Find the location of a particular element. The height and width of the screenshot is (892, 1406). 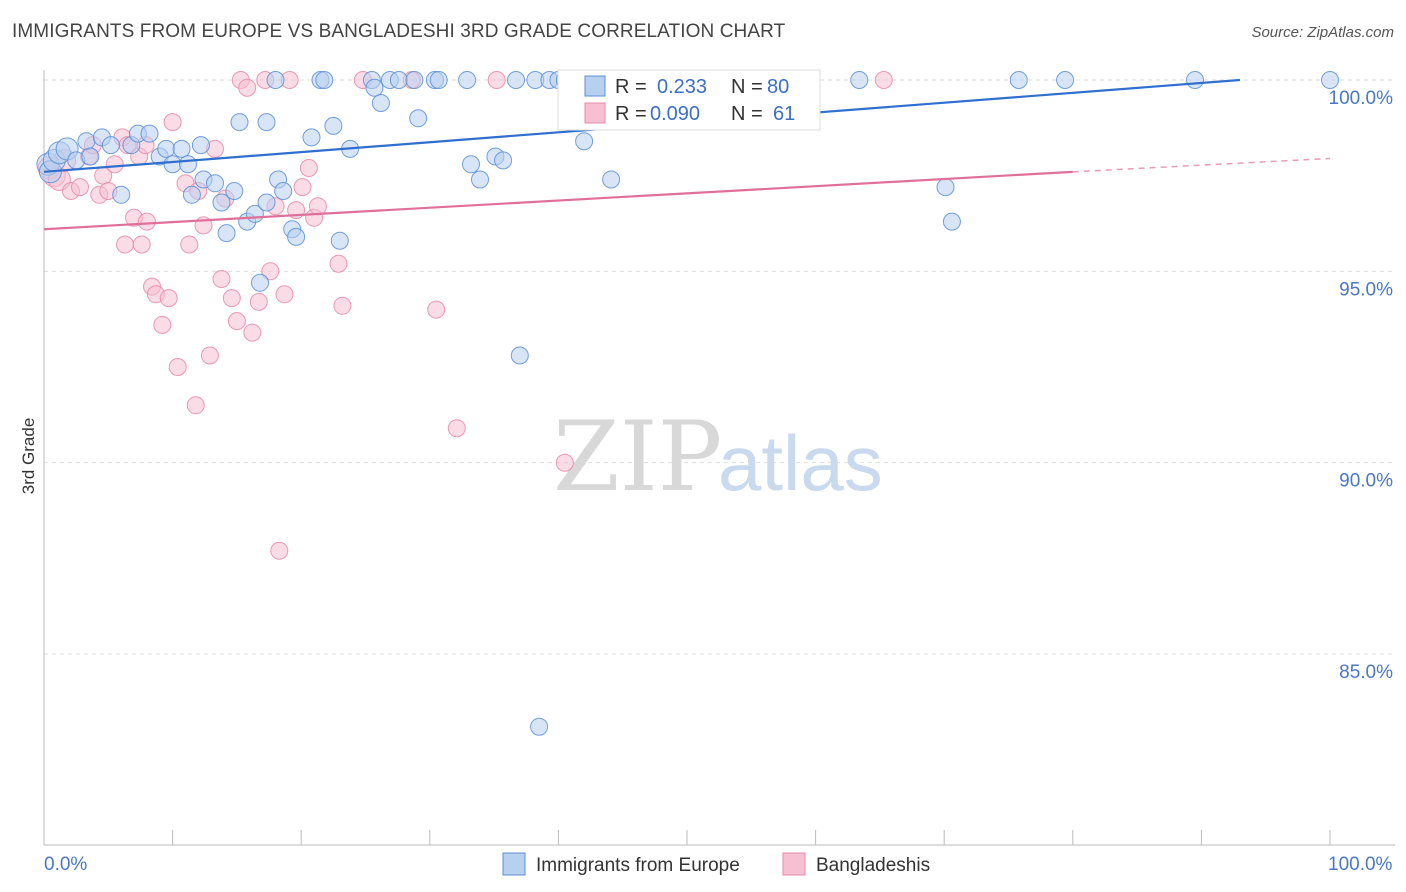

correlation-legend: R = 0.233 N = 80 R = 0.090 N = 61 is located at coordinates (689, 100).